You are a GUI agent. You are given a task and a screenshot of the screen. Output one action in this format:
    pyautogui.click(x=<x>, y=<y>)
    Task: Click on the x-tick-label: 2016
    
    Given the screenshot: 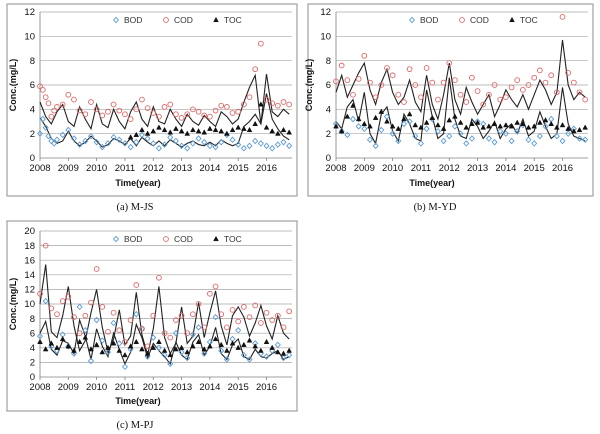 What is the action you would take?
    pyautogui.click(x=266, y=387)
    